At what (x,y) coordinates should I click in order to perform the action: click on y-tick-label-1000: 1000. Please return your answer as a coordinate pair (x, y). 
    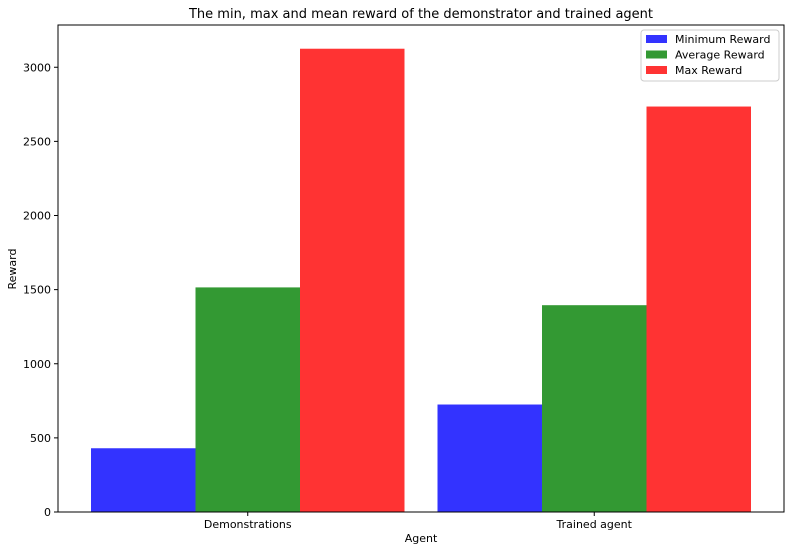
    Looking at the image, I should click on (37, 364).